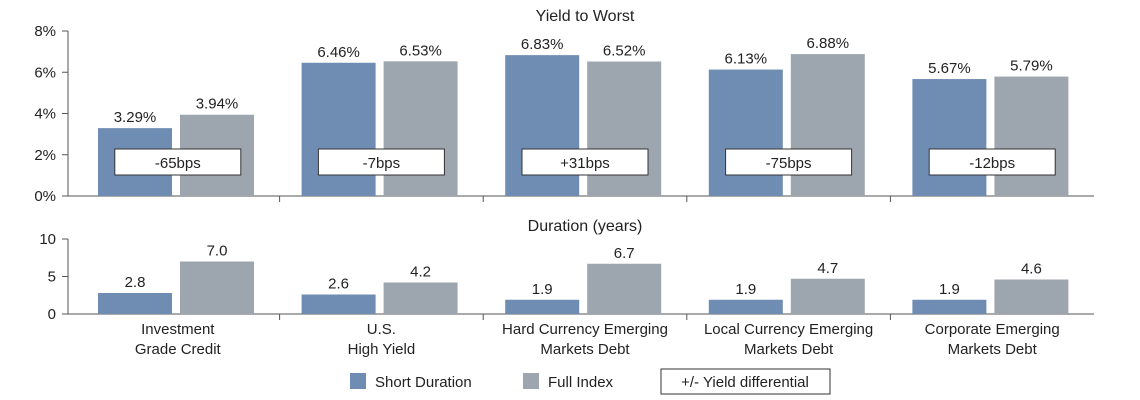 The width and height of the screenshot is (1140, 400). What do you see at coordinates (45, 114) in the screenshot?
I see `yield-y-tick-label: 4%` at bounding box center [45, 114].